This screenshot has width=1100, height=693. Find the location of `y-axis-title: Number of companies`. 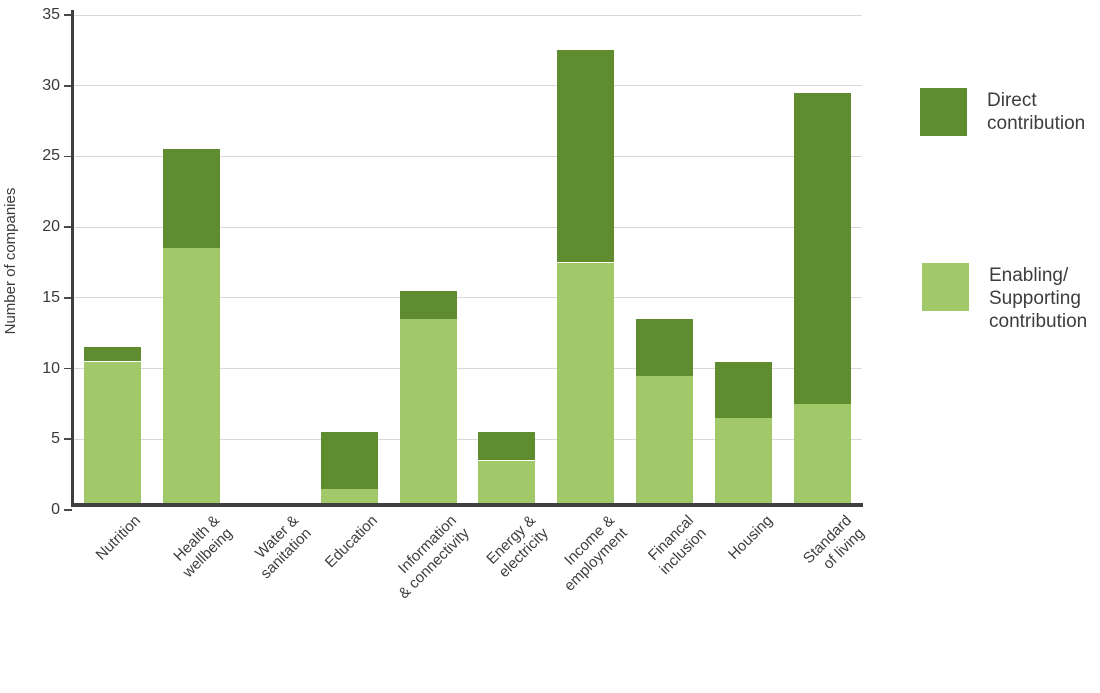

y-axis-title: Number of companies is located at coordinates (10, 261).